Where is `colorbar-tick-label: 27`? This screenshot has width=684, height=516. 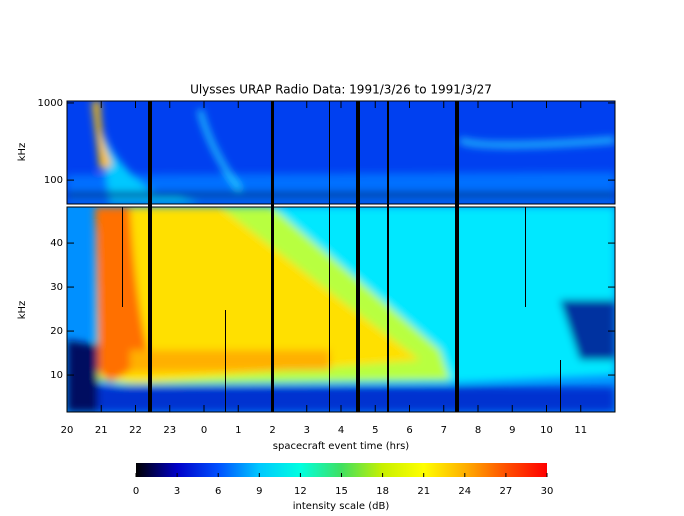 colorbar-tick-label: 27 is located at coordinates (506, 491).